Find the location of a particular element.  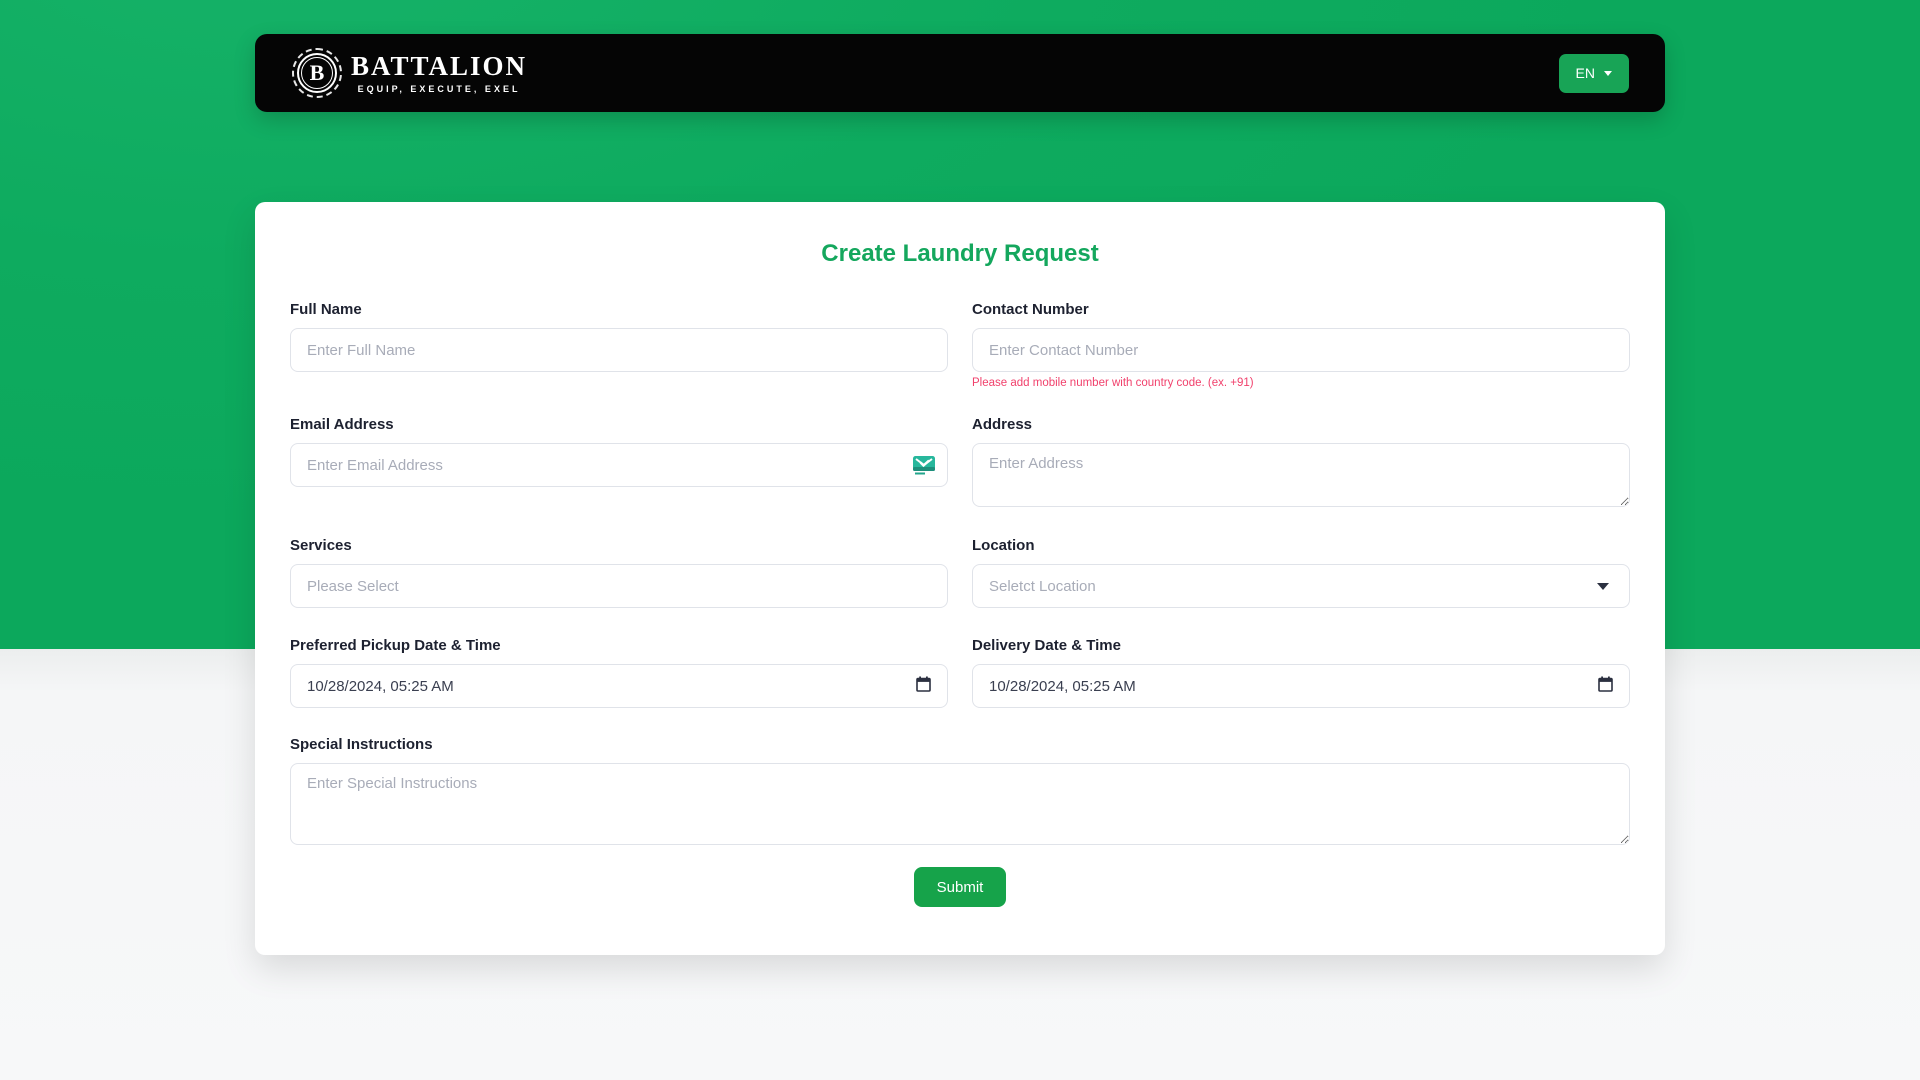

language-dropdown-button: EN is located at coordinates (1593, 73).